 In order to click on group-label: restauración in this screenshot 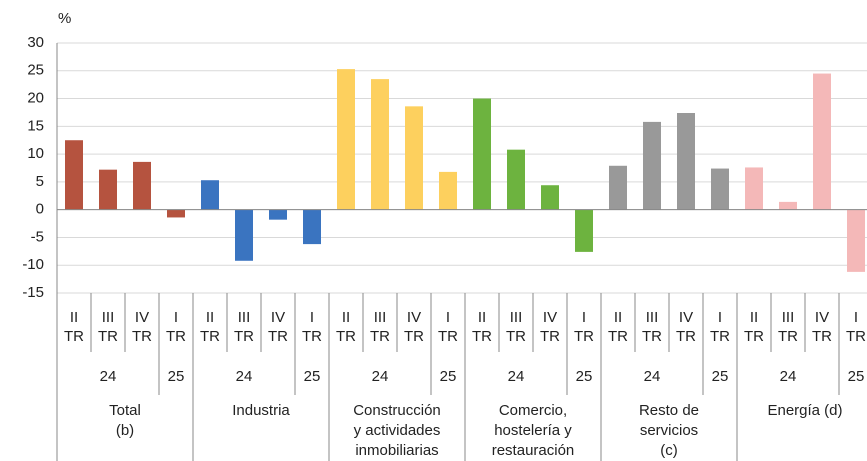, I will do `click(533, 450)`.